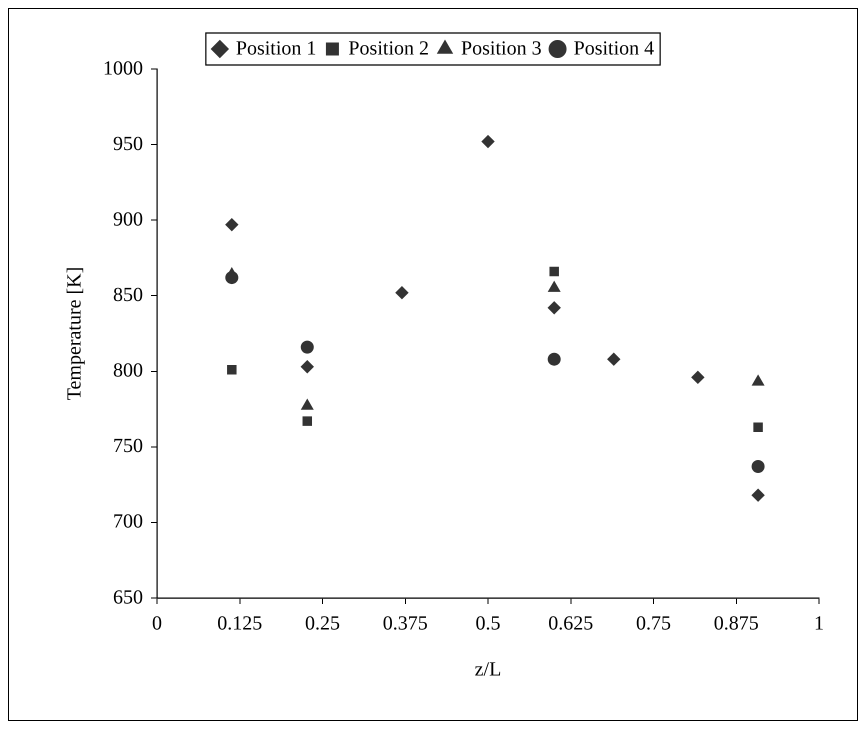 The height and width of the screenshot is (729, 866). I want to click on x-tick-label: 0.625, so click(571, 623).